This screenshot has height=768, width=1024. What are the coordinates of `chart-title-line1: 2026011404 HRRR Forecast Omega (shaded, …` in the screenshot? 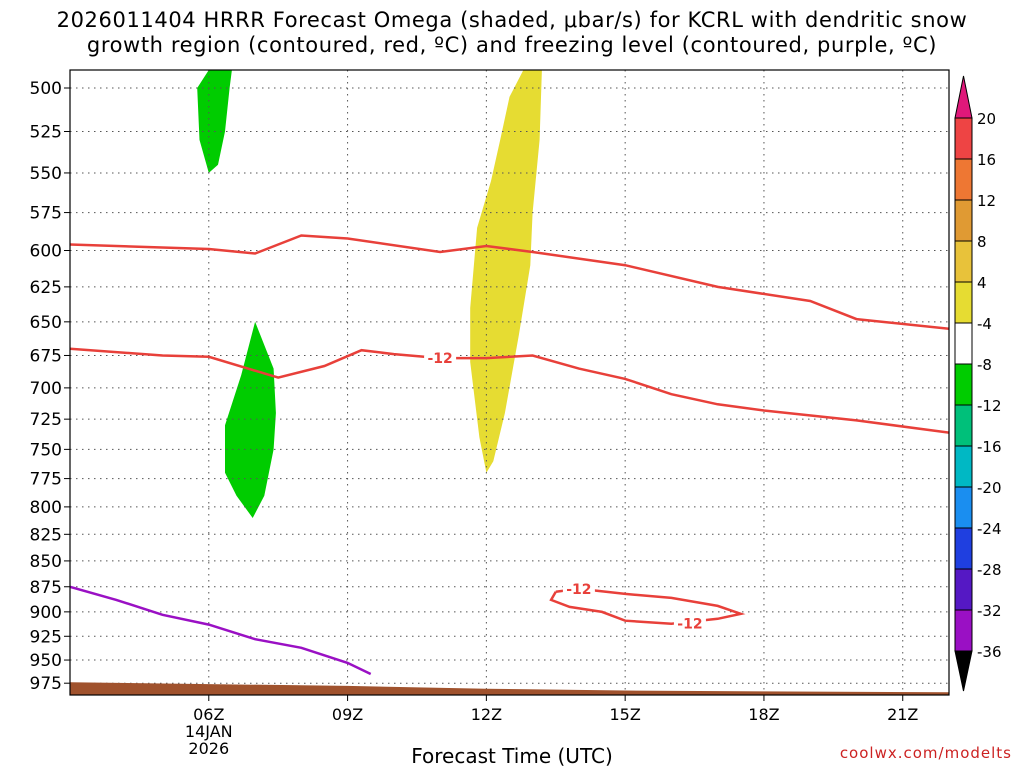 It's located at (512, 20).